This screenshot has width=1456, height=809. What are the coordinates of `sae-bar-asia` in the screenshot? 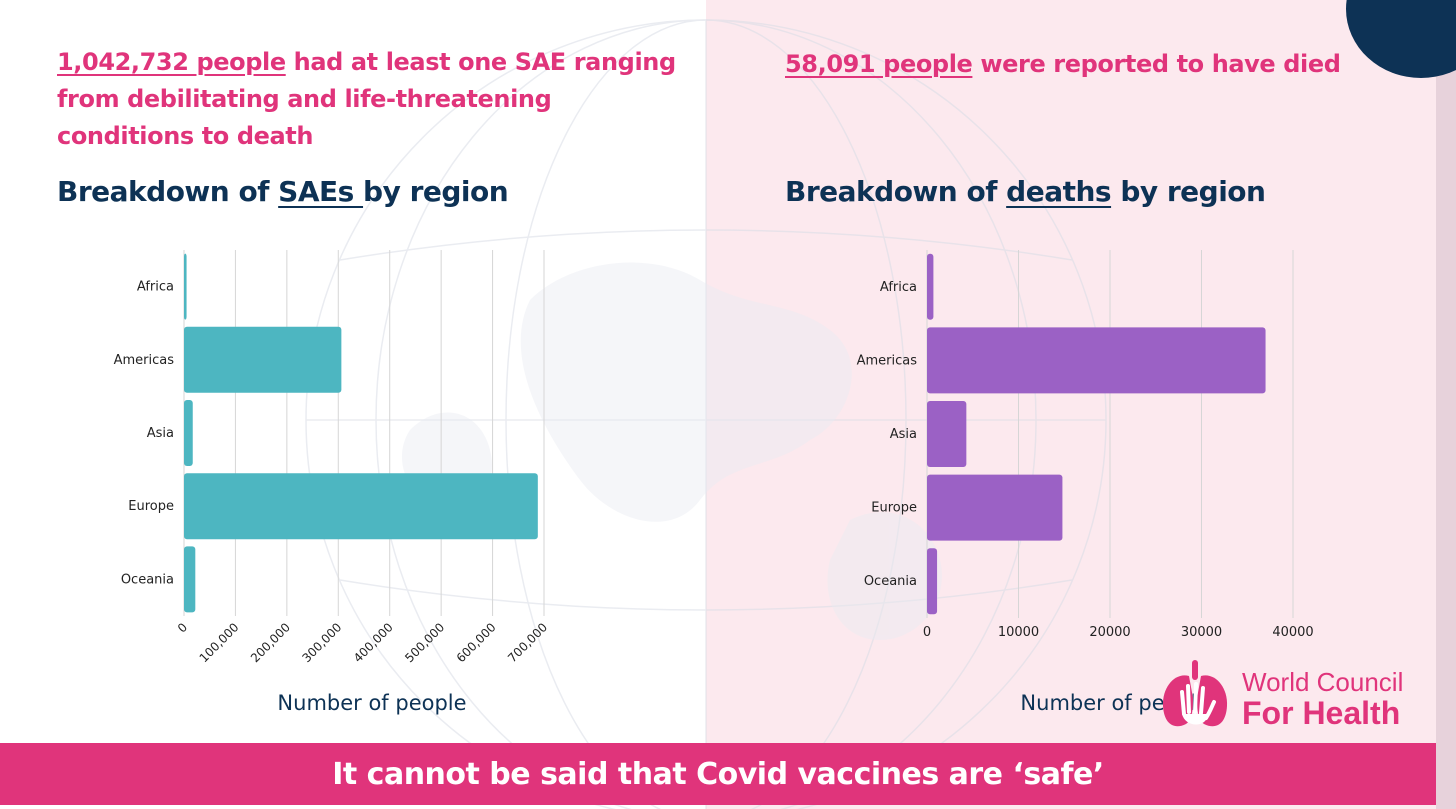 It's located at (188, 433).